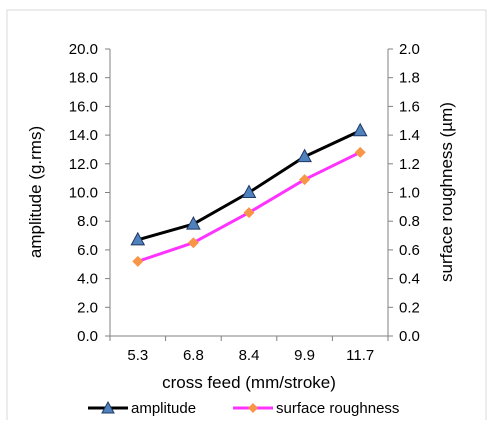 This screenshot has width=493, height=421. I want to click on y-left-tick-label: 10.0, so click(83, 193).